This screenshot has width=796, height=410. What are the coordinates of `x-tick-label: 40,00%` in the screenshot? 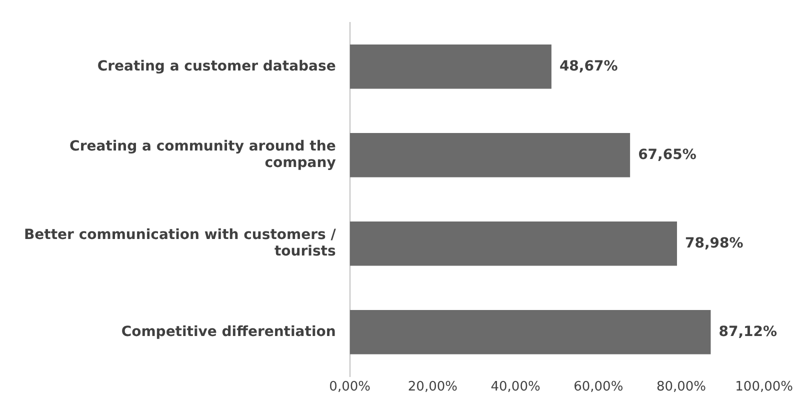 It's located at (515, 387).